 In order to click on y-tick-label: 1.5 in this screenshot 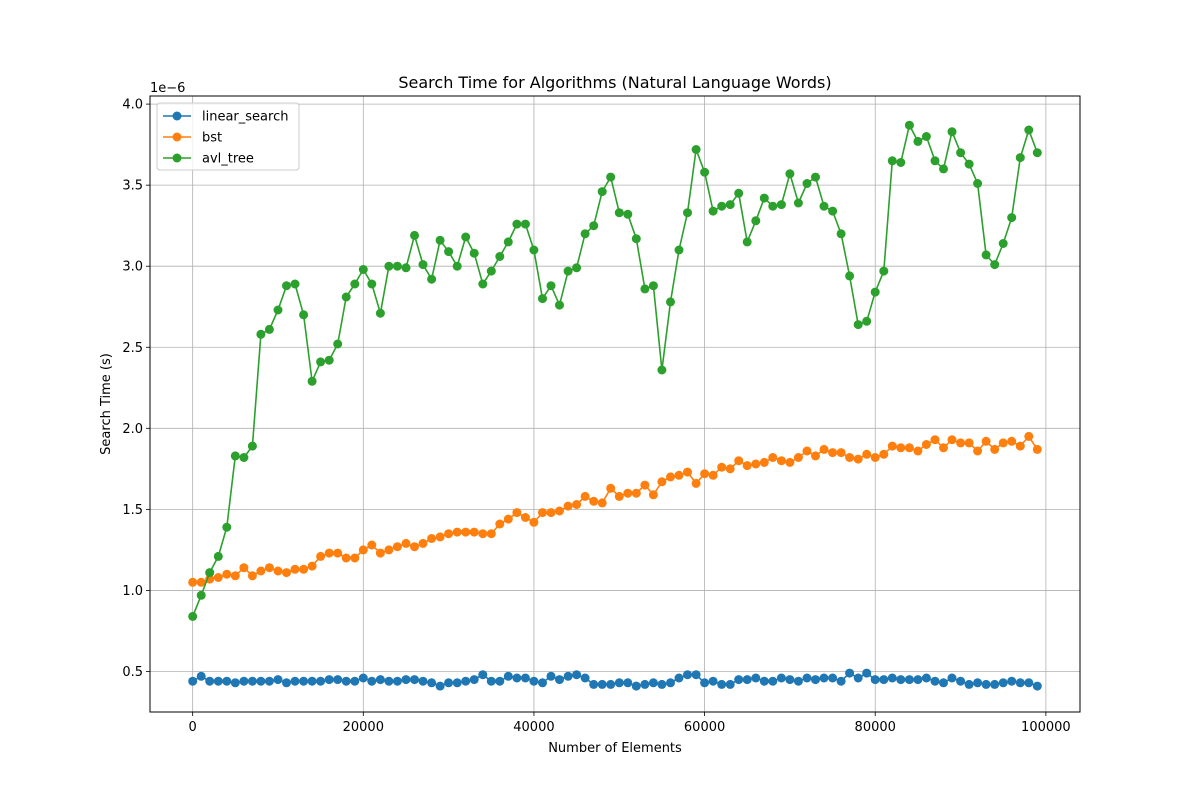, I will do `click(132, 510)`.